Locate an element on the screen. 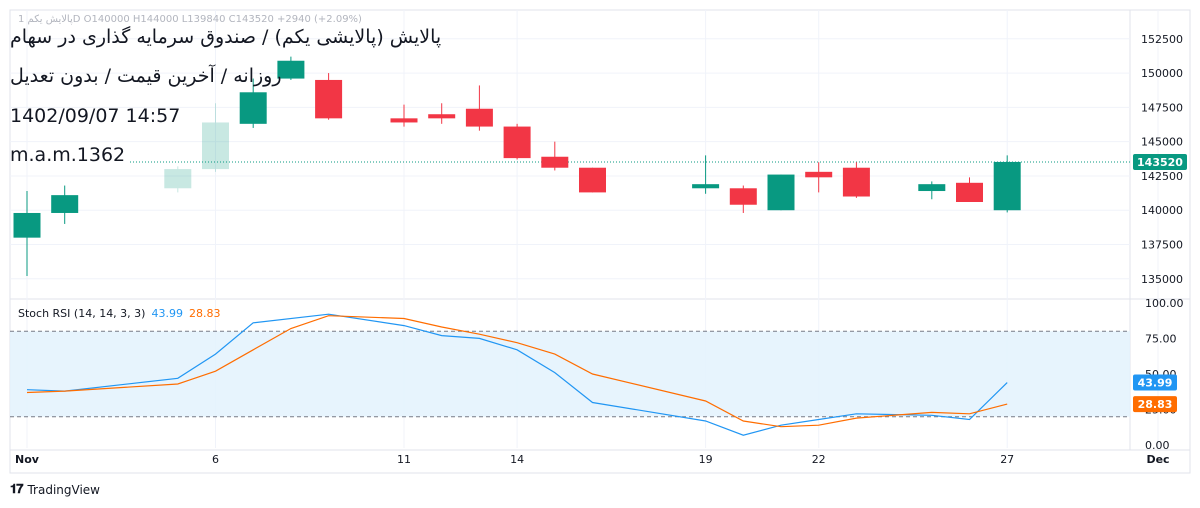  price-tick-label: 147500 is located at coordinates (1162, 107).